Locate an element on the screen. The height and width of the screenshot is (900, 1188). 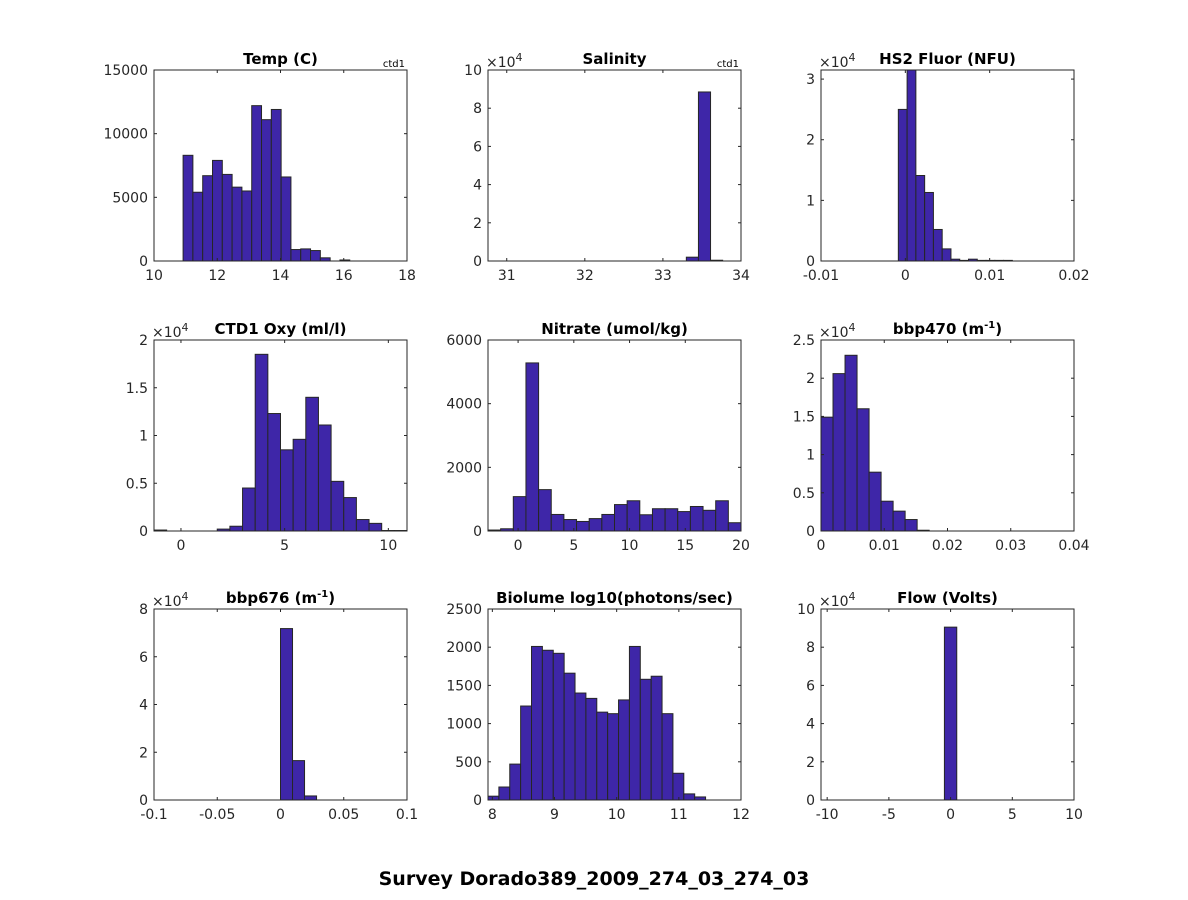
subplot-7: -0.1 -0.05 0 0.05 0.1 0 2 4 6 8 bbp676 (m-1) ×10⁴ is located at coordinates (278, 706).